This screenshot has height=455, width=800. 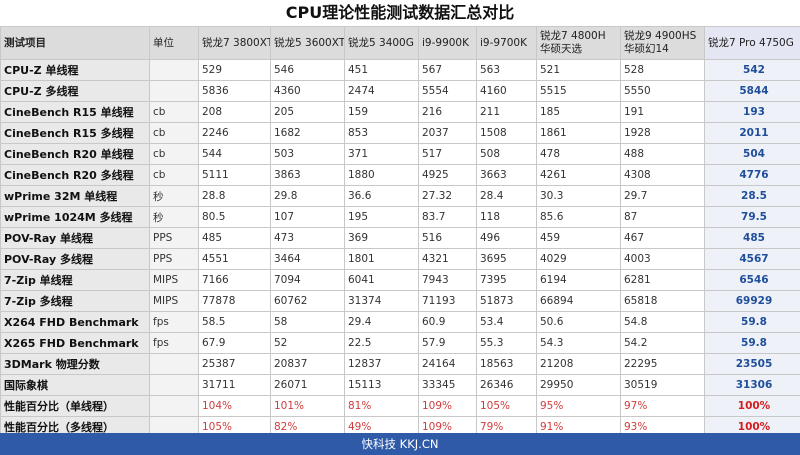 I want to click on score-cell: 1928, so click(x=662, y=133).